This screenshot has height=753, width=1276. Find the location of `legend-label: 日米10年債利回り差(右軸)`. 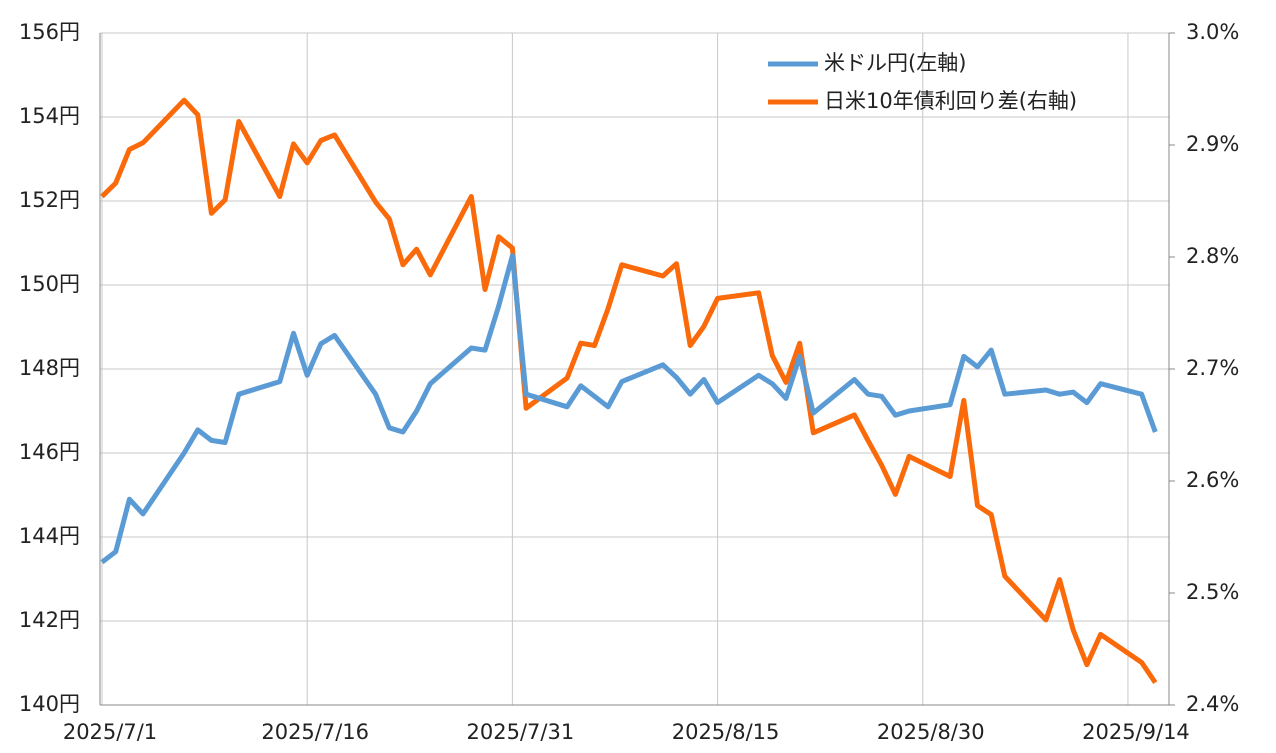

legend-label: 日米10年債利回り差(右軸) is located at coordinates (950, 101).